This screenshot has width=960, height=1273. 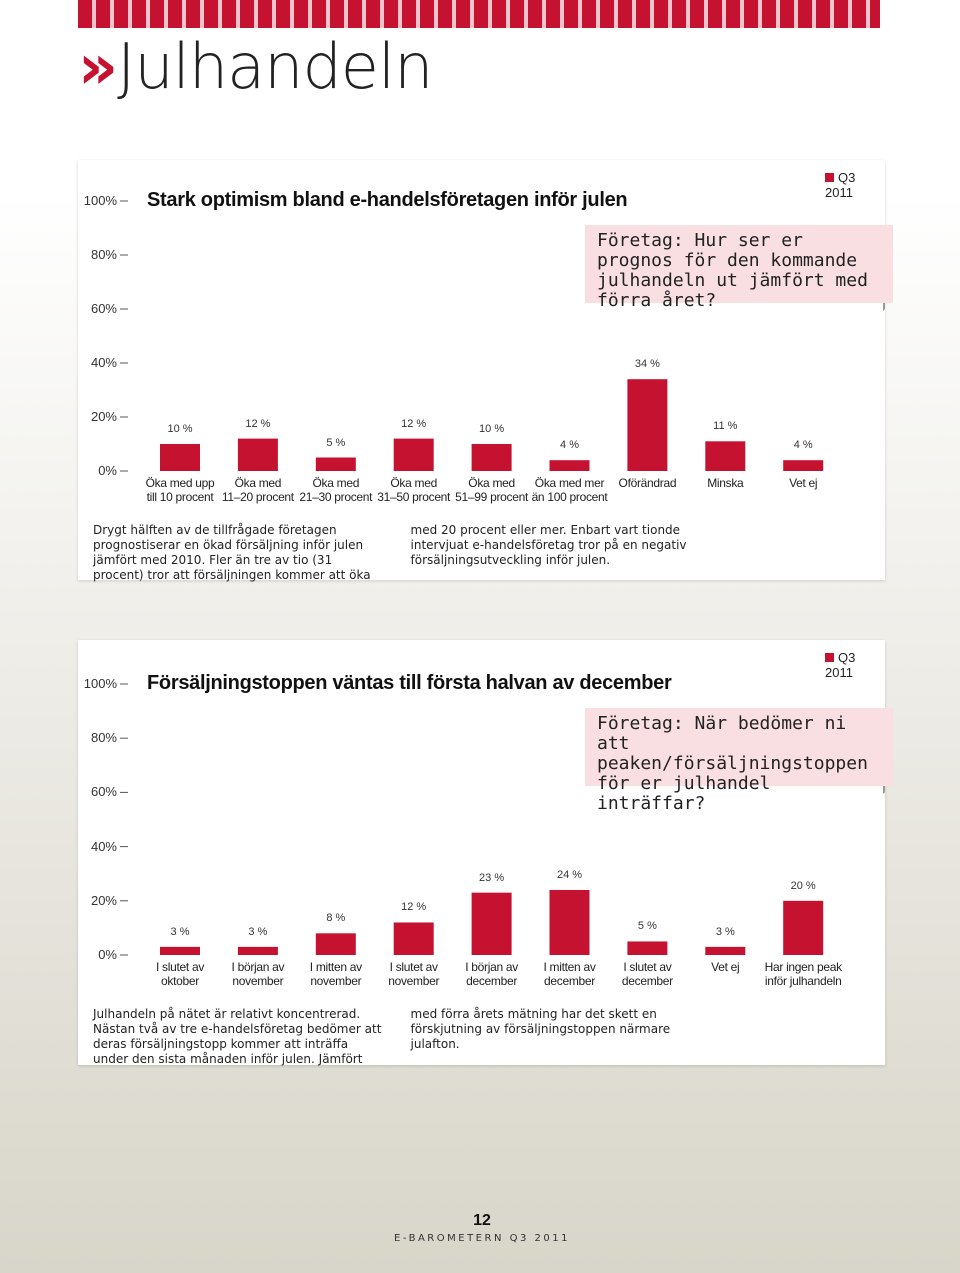 What do you see at coordinates (335, 974) in the screenshot?
I see `x-tick-label: I mitten av november` at bounding box center [335, 974].